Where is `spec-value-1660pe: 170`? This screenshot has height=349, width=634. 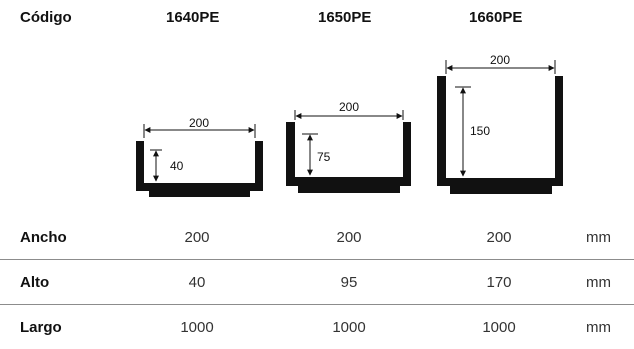 spec-value-1660pe: 170 is located at coordinates (499, 282).